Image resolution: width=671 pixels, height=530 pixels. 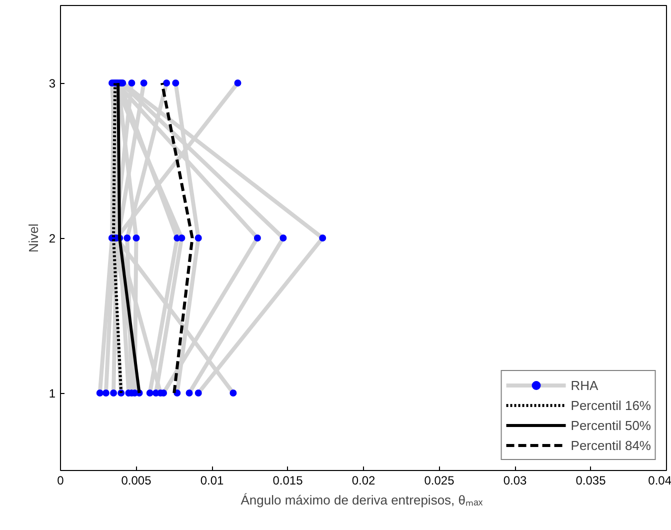 What do you see at coordinates (584, 385) in the screenshot?
I see `legend-label: RHA` at bounding box center [584, 385].